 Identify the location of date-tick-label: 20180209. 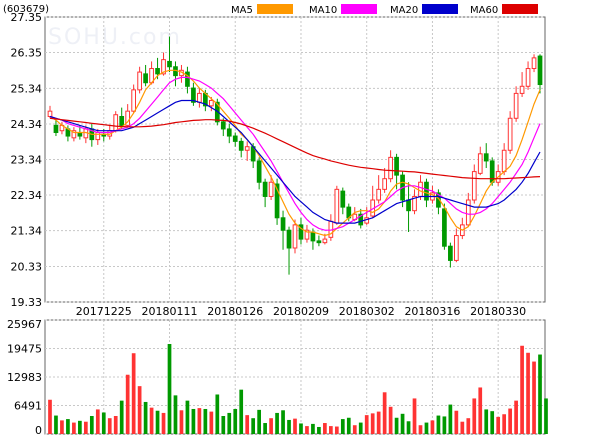
(301, 311).